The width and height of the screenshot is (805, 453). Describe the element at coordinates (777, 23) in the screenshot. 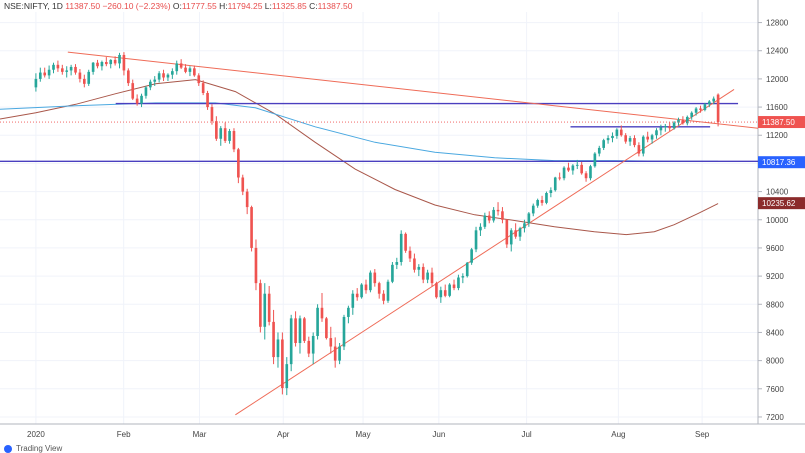

I see `price-tick-label: 12800` at that location.